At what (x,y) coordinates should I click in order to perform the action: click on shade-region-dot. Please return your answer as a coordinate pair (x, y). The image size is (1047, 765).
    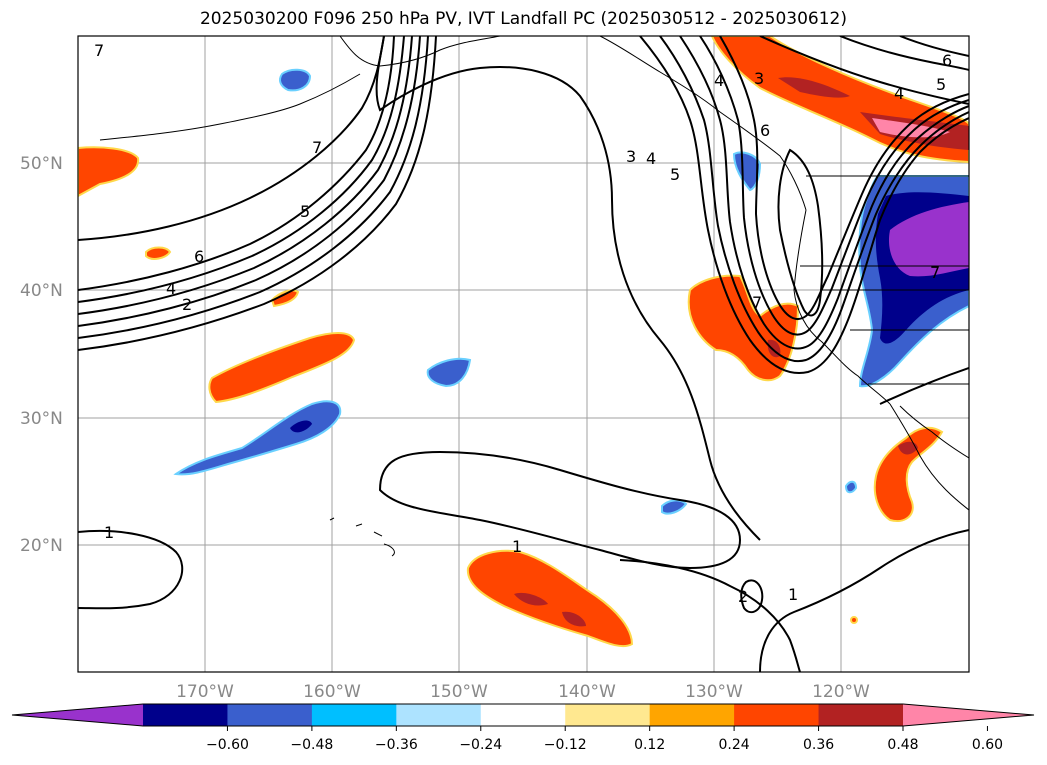
    Looking at the image, I should click on (854, 620).